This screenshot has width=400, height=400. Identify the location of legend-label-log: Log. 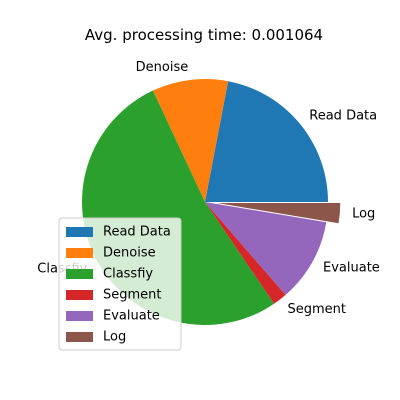
(114, 337).